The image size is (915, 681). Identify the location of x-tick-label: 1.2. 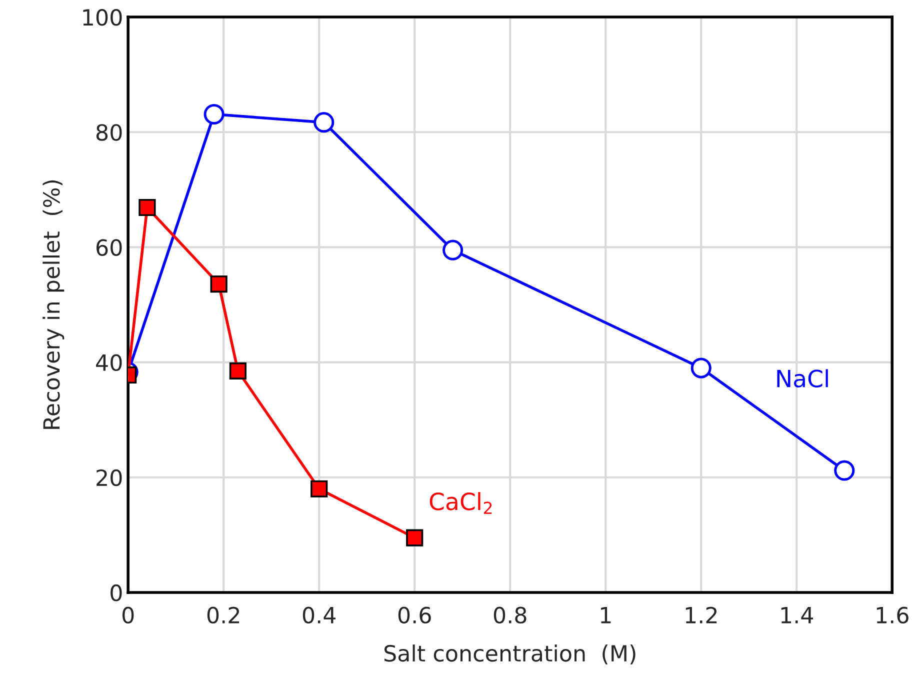
(701, 615).